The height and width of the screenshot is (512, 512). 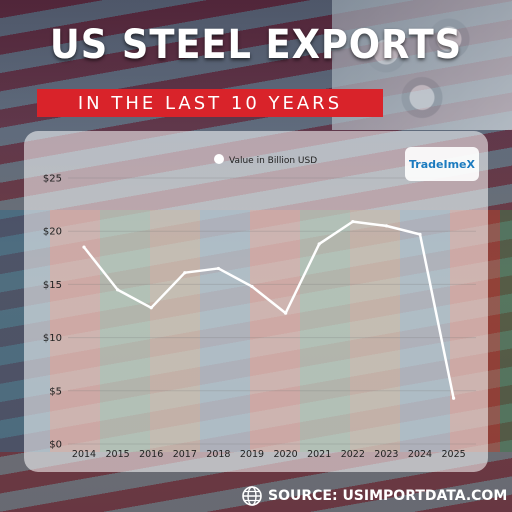 What do you see at coordinates (52, 232) in the screenshot?
I see `y-tick-label: $20` at bounding box center [52, 232].